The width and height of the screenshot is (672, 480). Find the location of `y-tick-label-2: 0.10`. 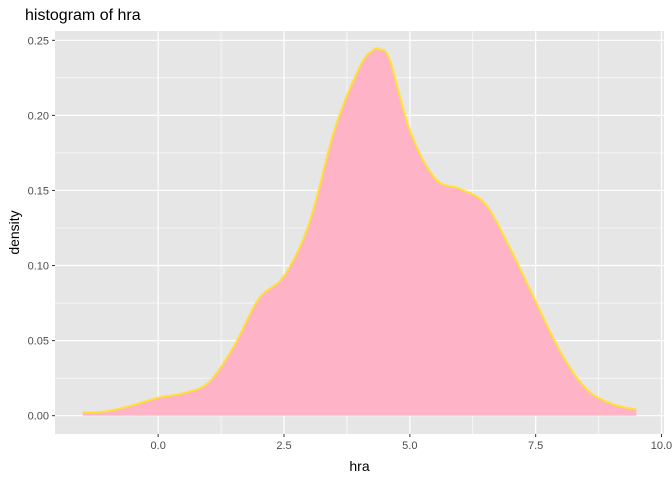

y-tick-label-2: 0.10 is located at coordinates (38, 267).